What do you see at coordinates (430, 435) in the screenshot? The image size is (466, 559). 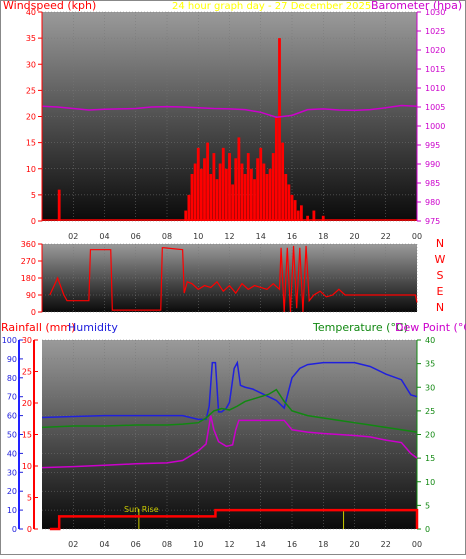 I see `temp-tick-label: 20` at bounding box center [430, 435].